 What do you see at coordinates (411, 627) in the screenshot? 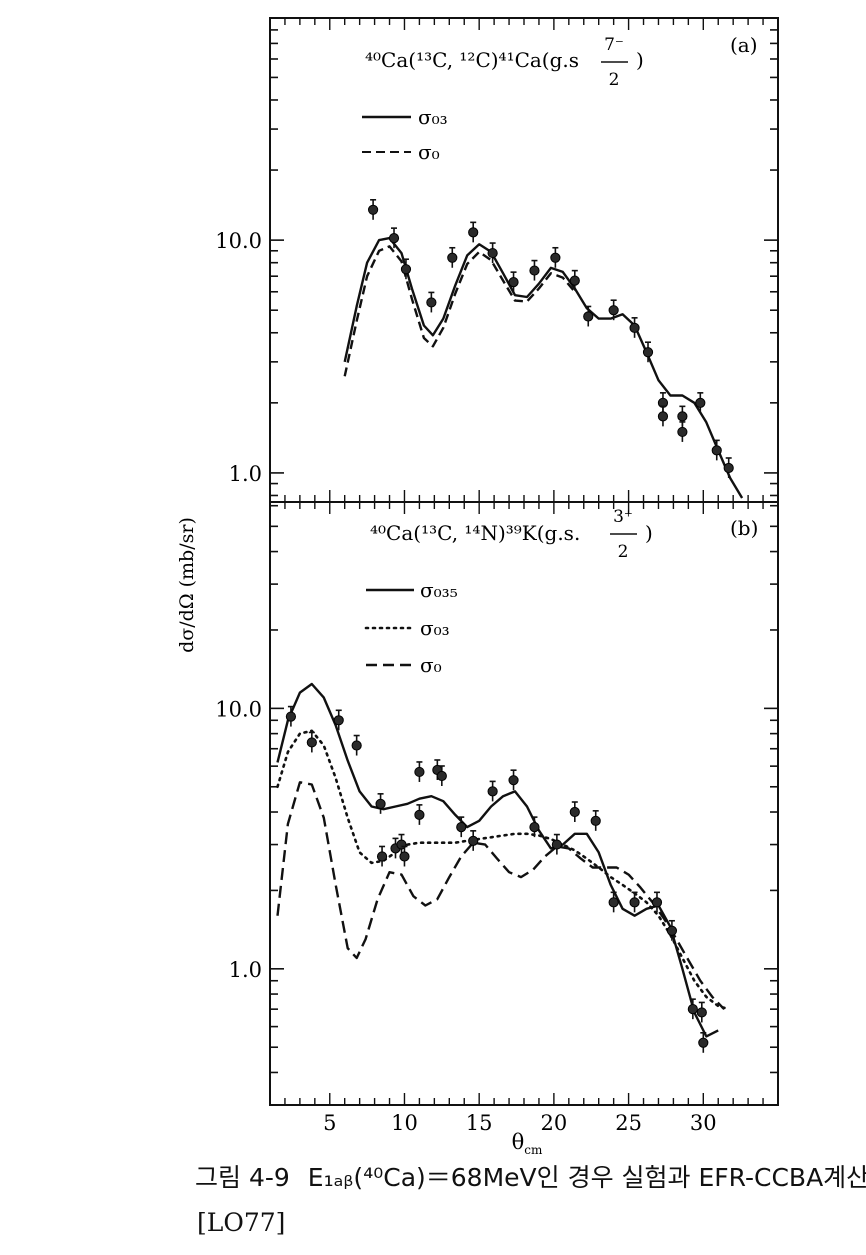
I see `legend-b: σ₀₃₅ σ₀₃ σ₀` at bounding box center [411, 627].